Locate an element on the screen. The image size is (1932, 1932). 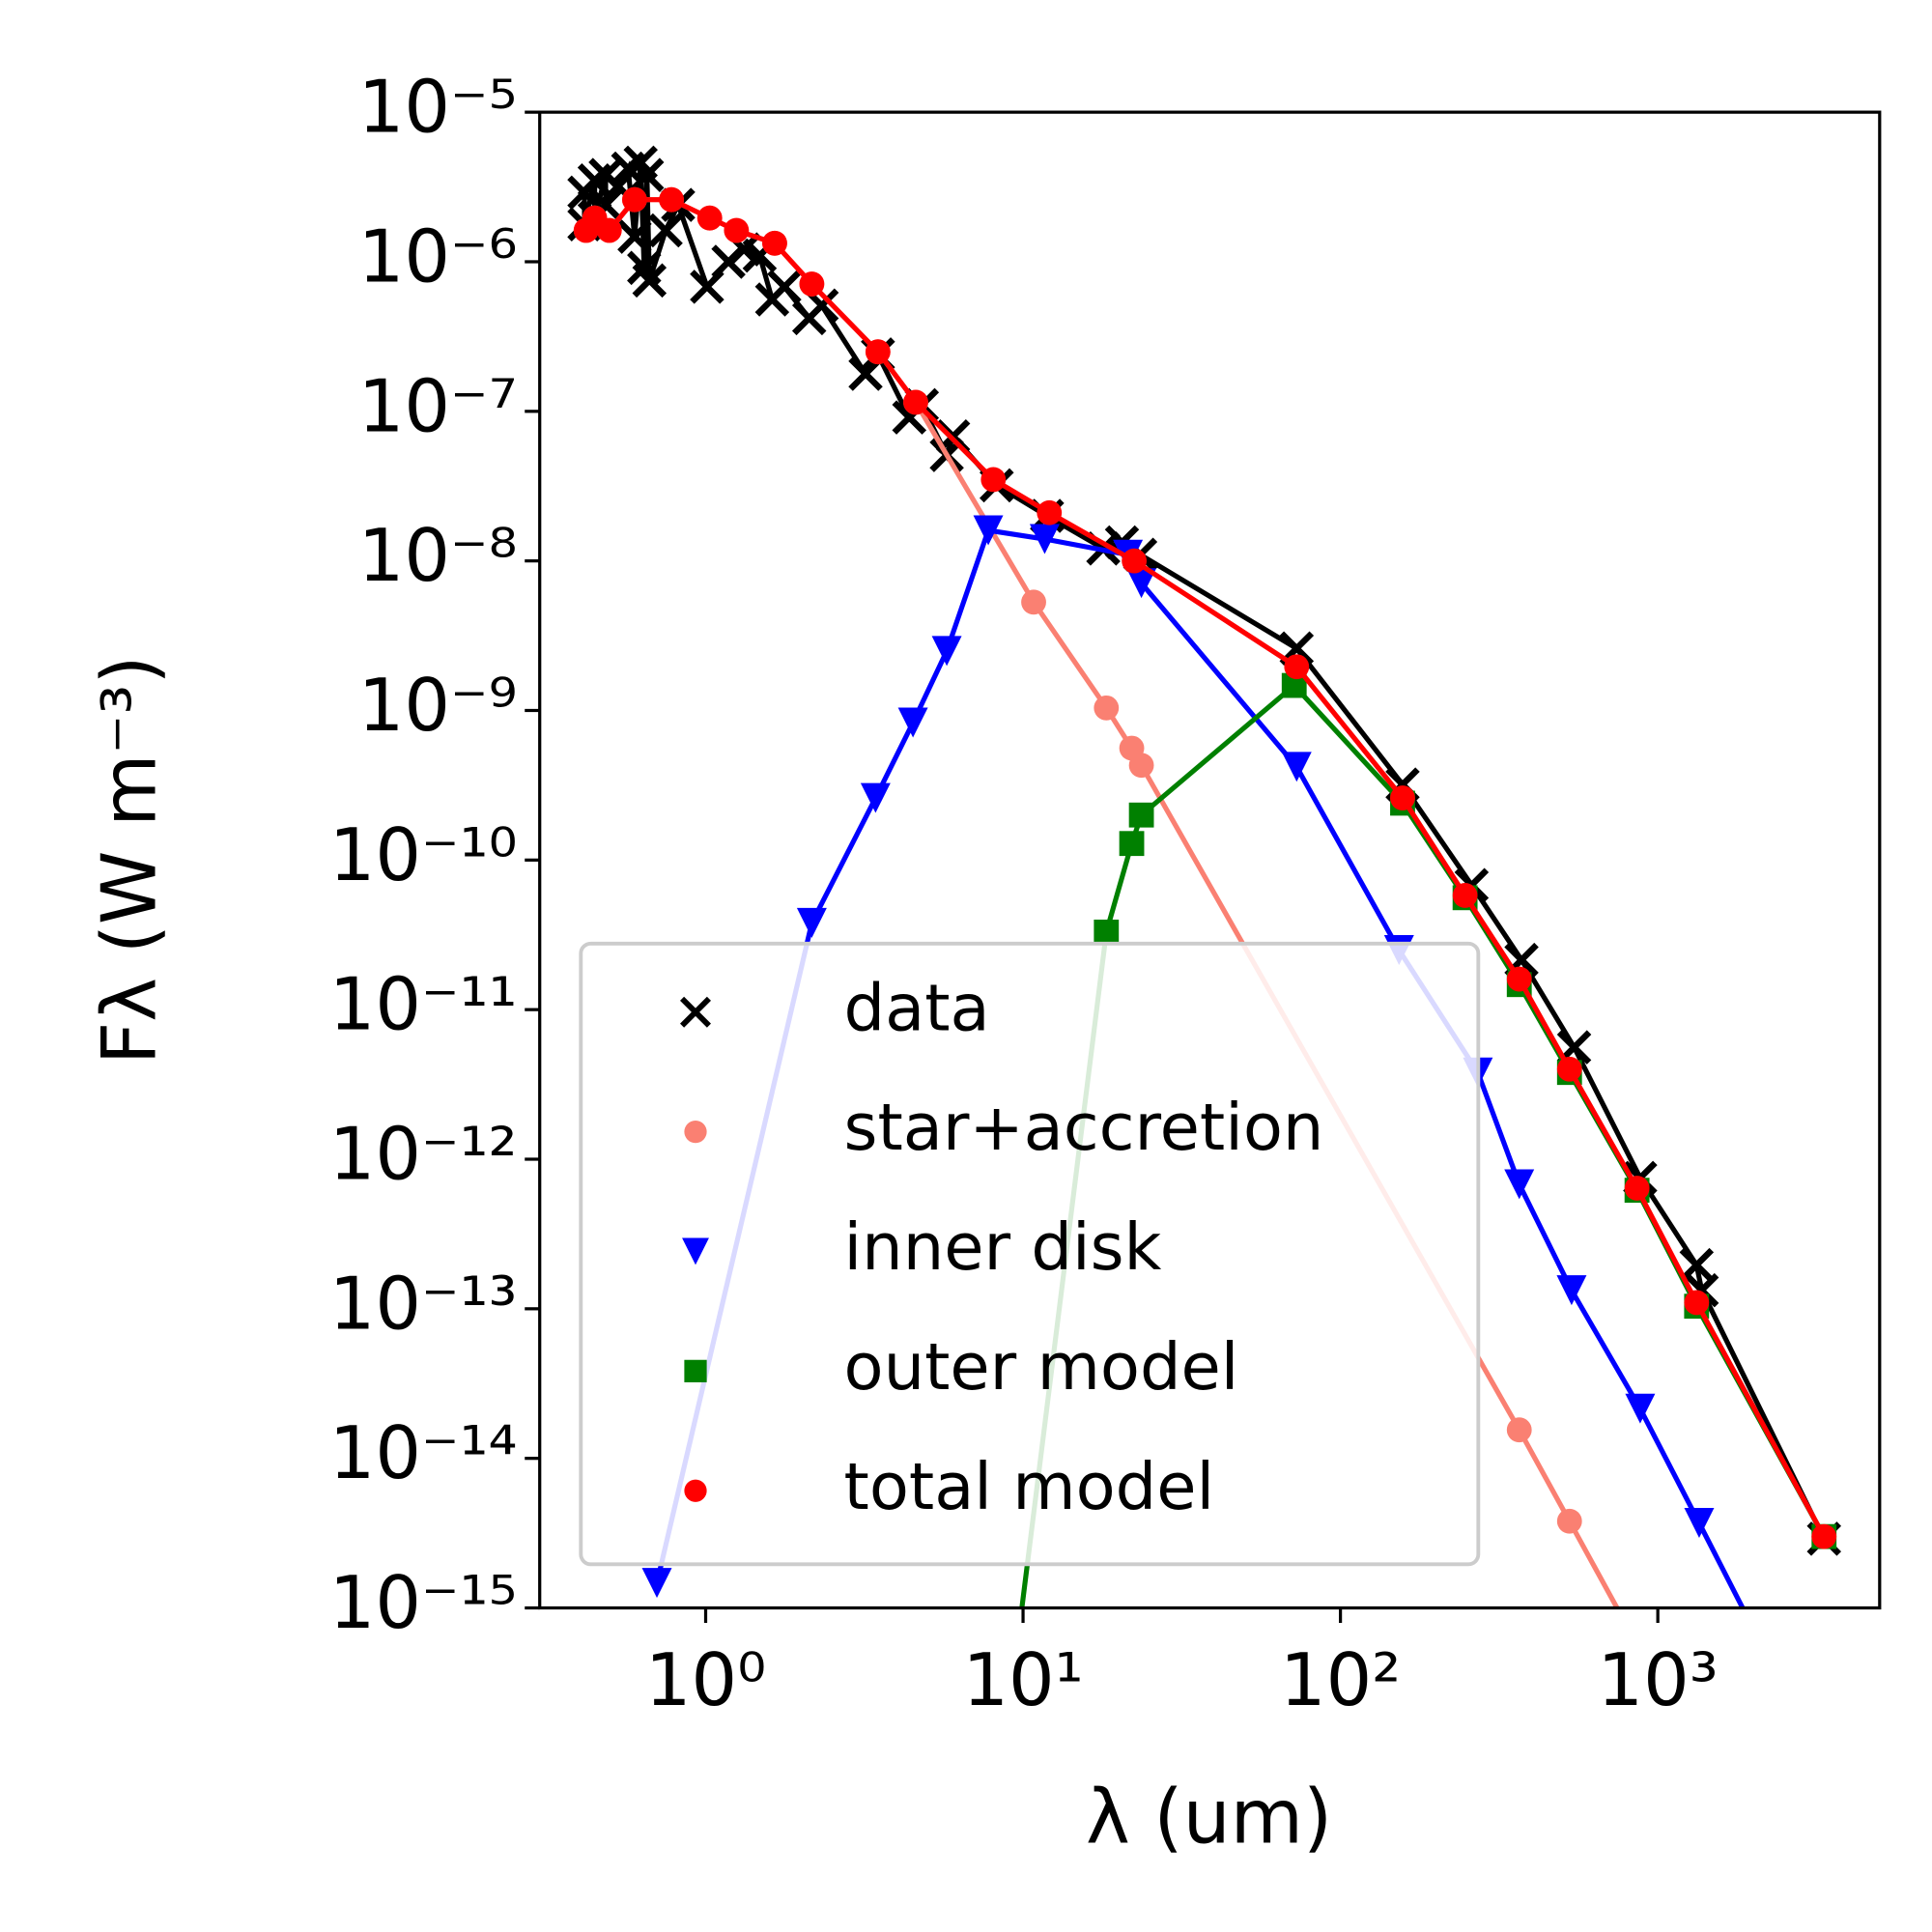
y-tick-label: 10⁻¹³ is located at coordinates (423, 1304).